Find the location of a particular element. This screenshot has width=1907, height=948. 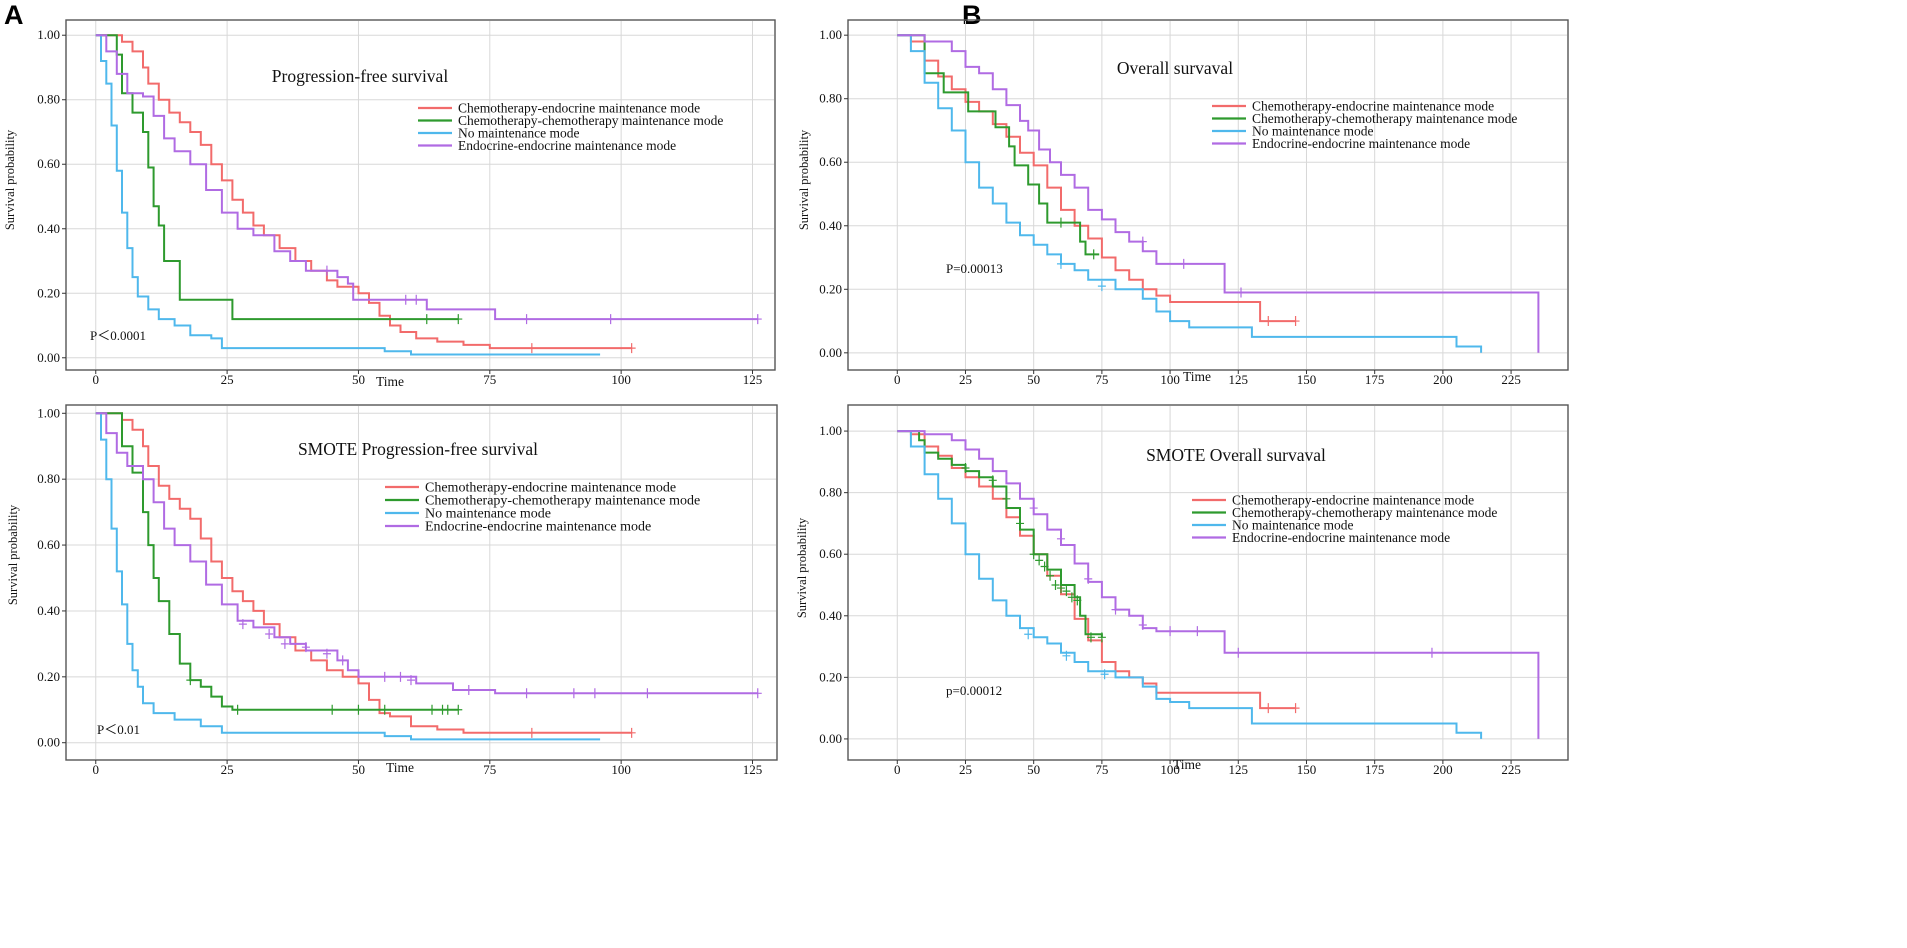

series-line-no-maintenance is located at coordinates (1190, 193).